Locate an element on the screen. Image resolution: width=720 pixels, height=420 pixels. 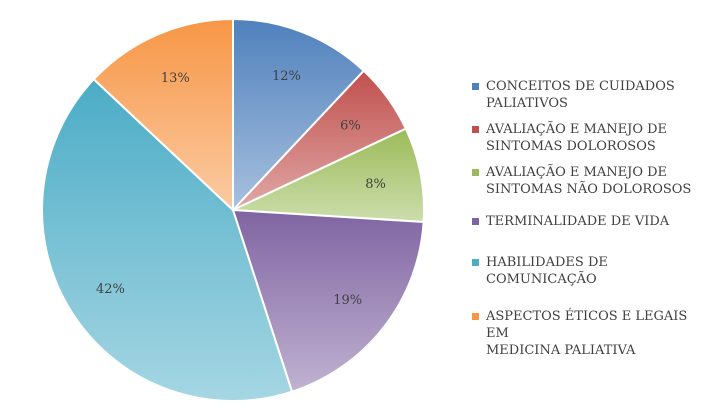
legend-label-1: AVALIAÇÃO E MANEJO DE SINTOMAS DOLOROSOS is located at coordinates (577, 138).